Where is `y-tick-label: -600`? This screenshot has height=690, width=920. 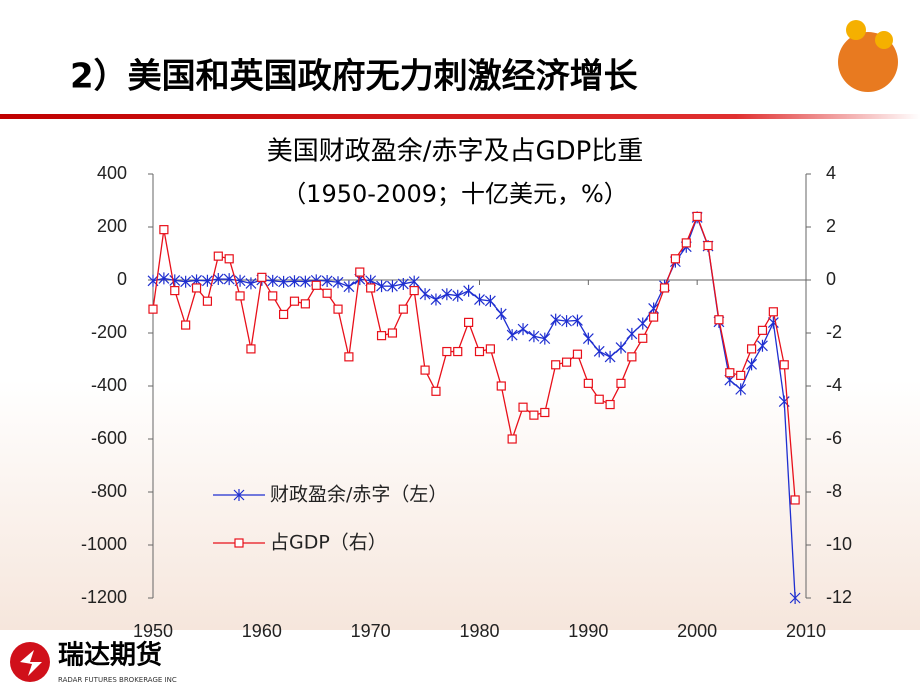
y-tick-label: -600 is located at coordinates (109, 438).